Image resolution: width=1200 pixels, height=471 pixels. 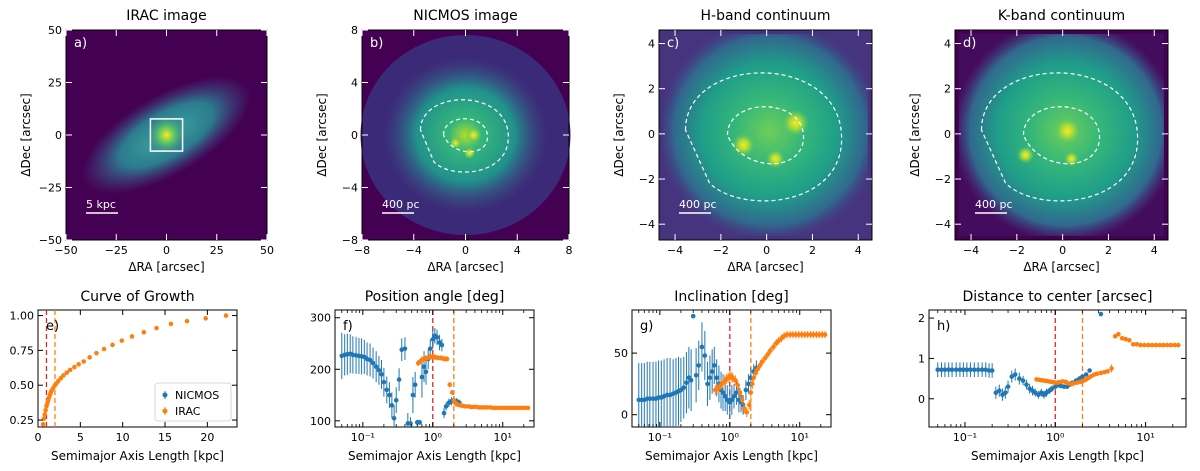 What do you see at coordinates (165, 395) in the screenshot?
I see `legend-marker` at bounding box center [165, 395].